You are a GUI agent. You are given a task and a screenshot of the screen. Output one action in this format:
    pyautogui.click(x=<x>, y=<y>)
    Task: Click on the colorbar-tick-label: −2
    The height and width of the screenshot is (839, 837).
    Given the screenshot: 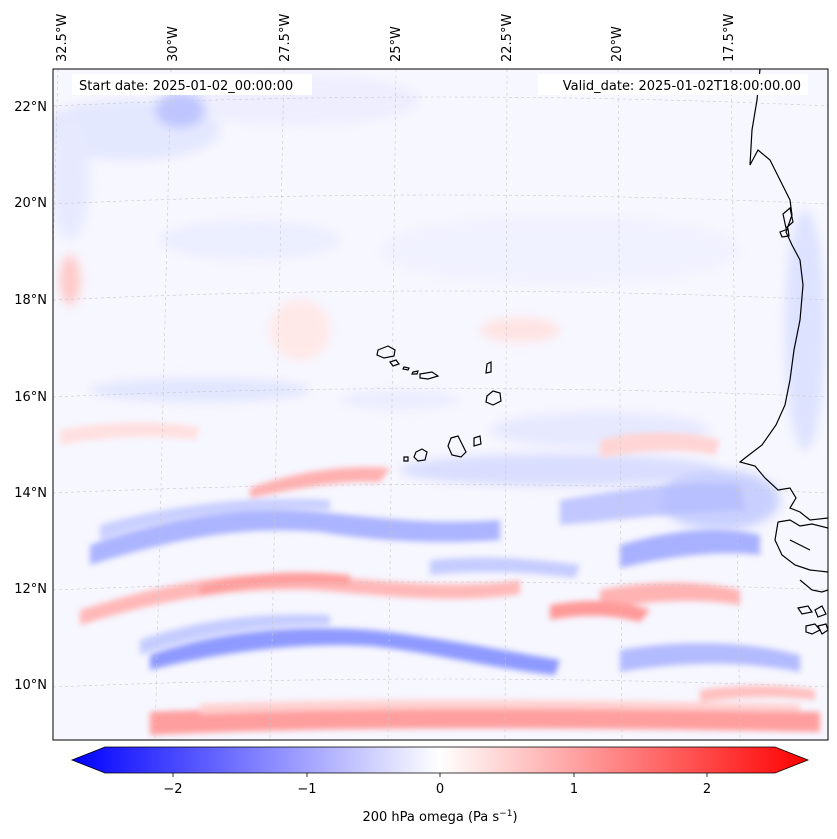 What is the action you would take?
    pyautogui.click(x=172, y=789)
    